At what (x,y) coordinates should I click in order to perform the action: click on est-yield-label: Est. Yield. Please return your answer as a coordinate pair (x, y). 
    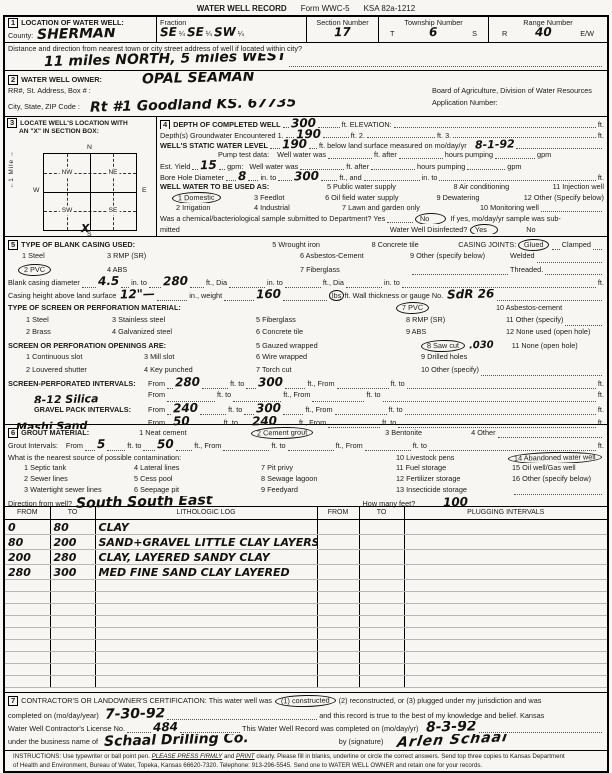
    Looking at the image, I should click on (175, 166).